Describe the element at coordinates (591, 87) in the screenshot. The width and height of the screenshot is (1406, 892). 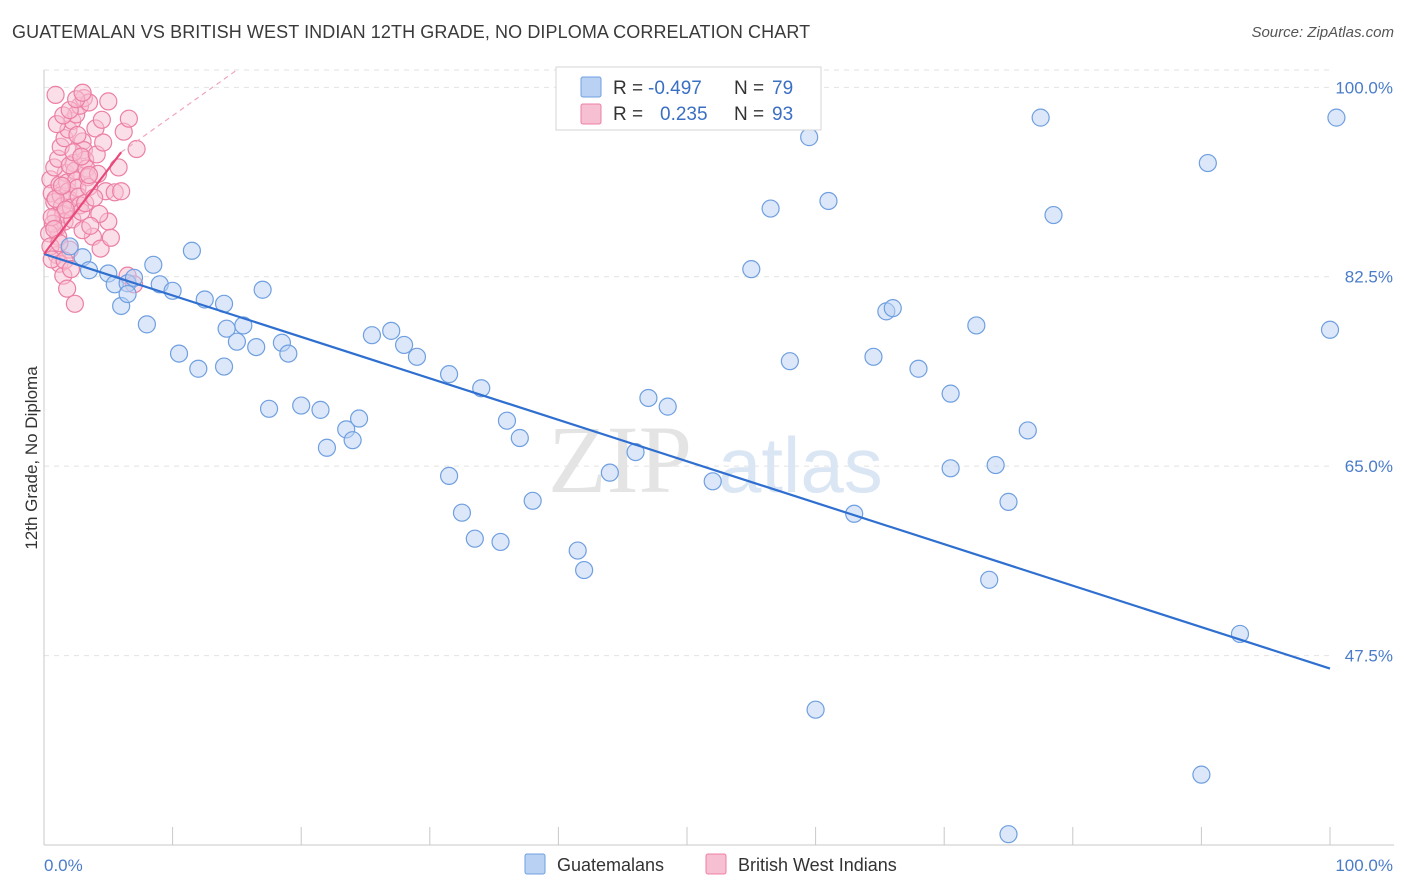
I see `legend-swatch-blue` at that location.